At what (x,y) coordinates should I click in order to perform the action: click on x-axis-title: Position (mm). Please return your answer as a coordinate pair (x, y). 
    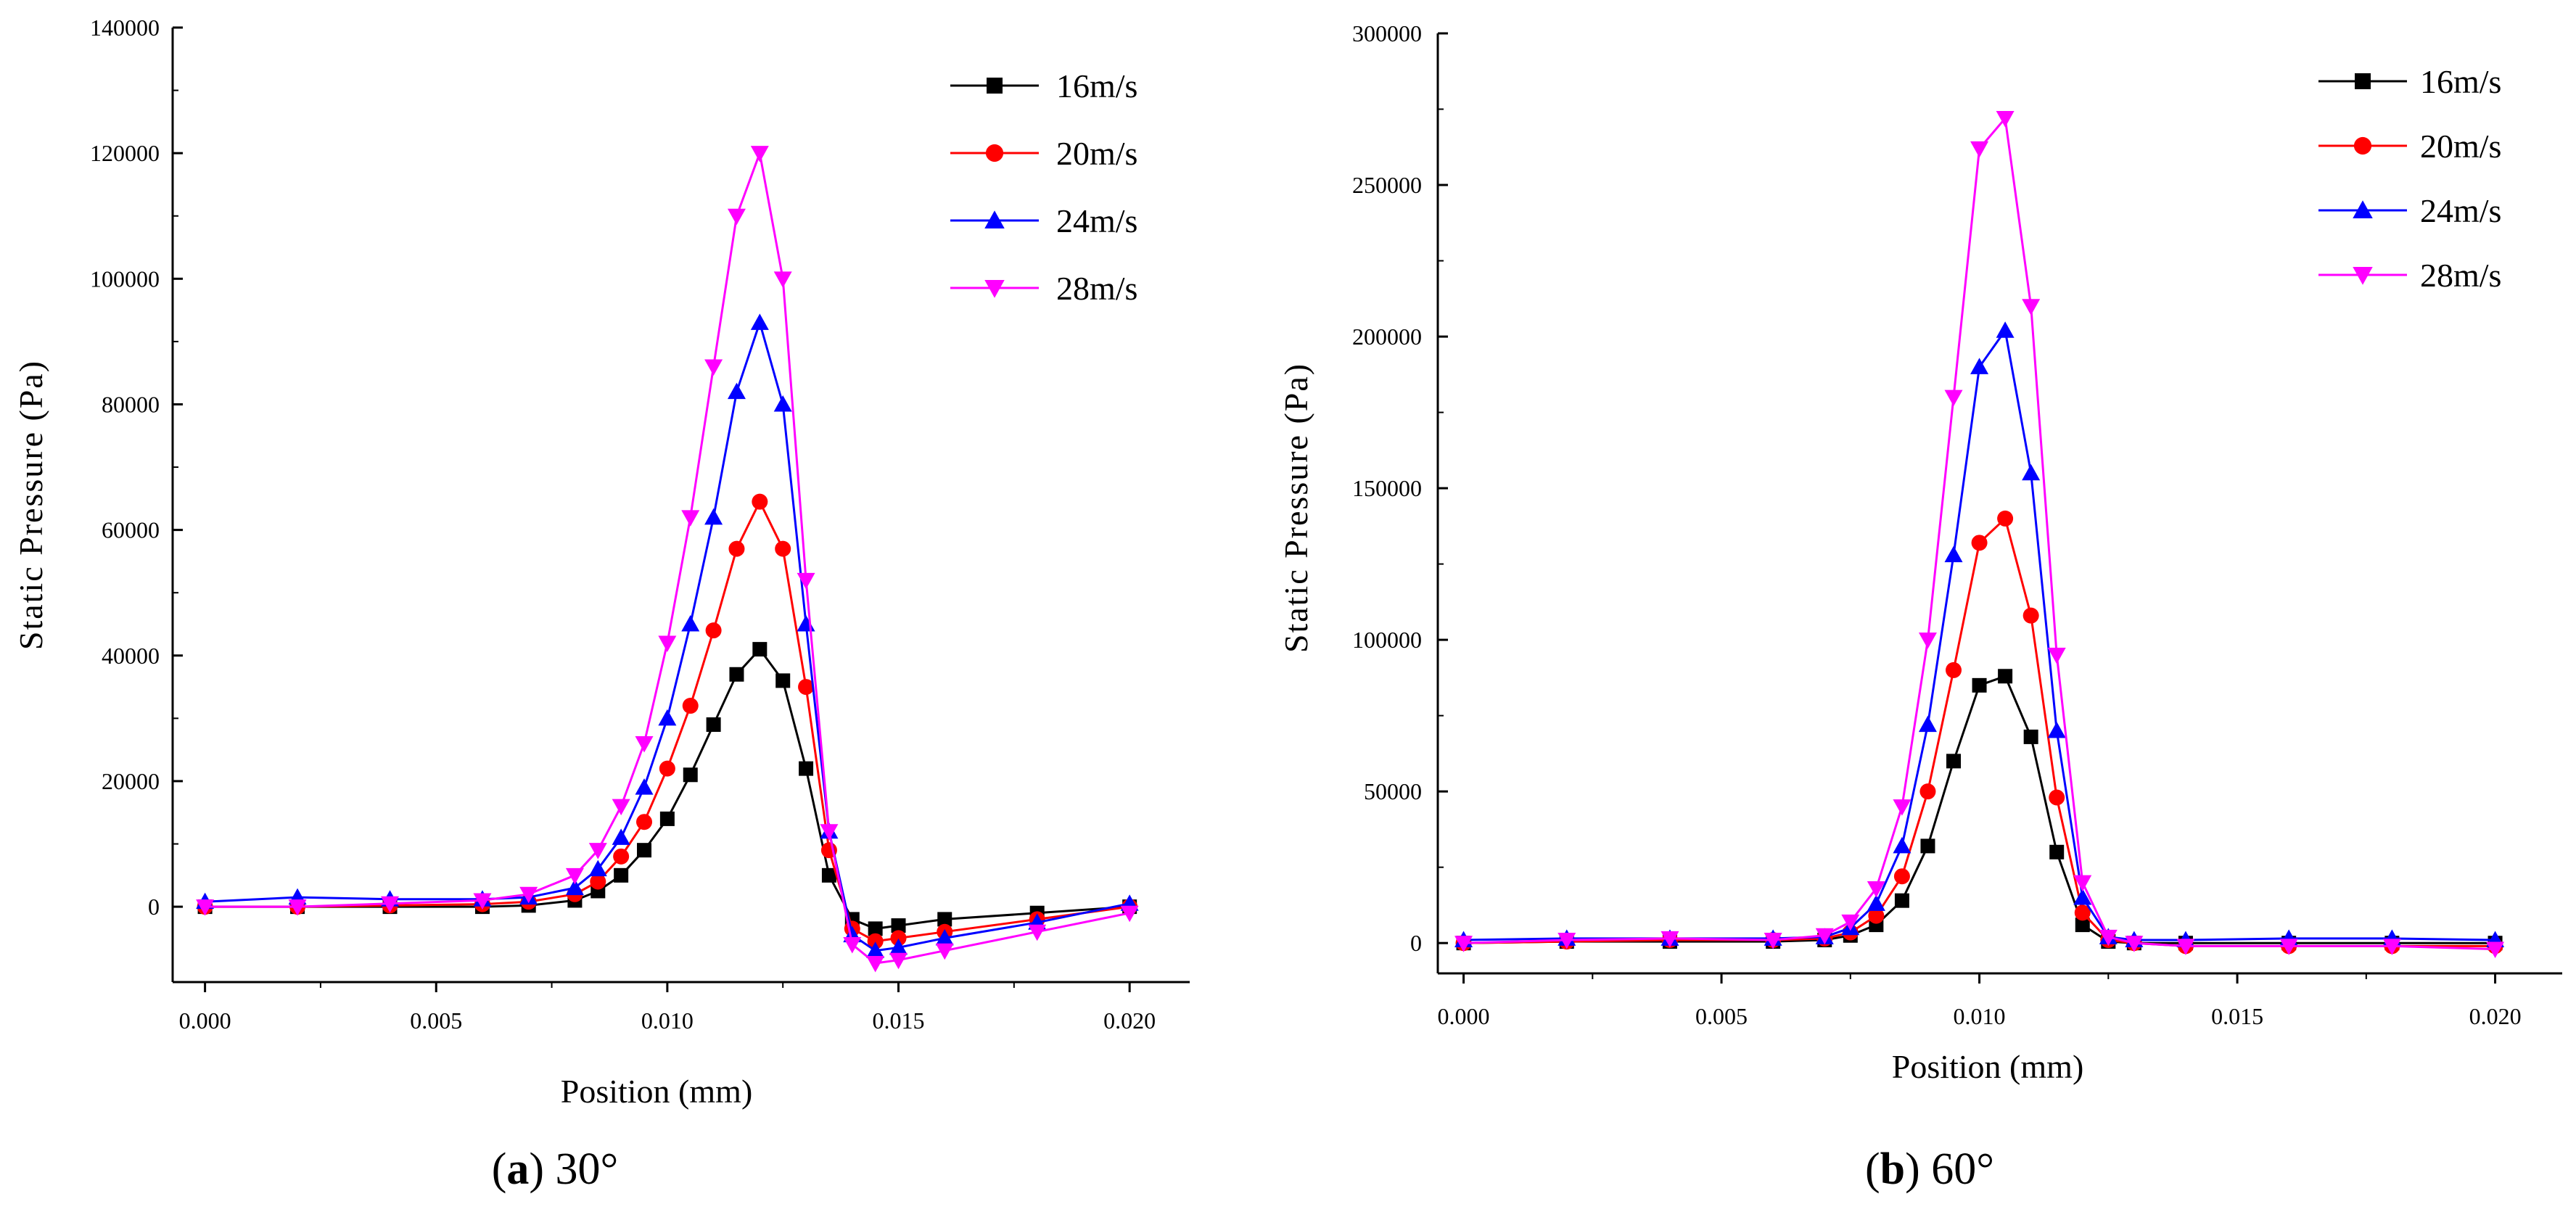
    Looking at the image, I should click on (1988, 1066).